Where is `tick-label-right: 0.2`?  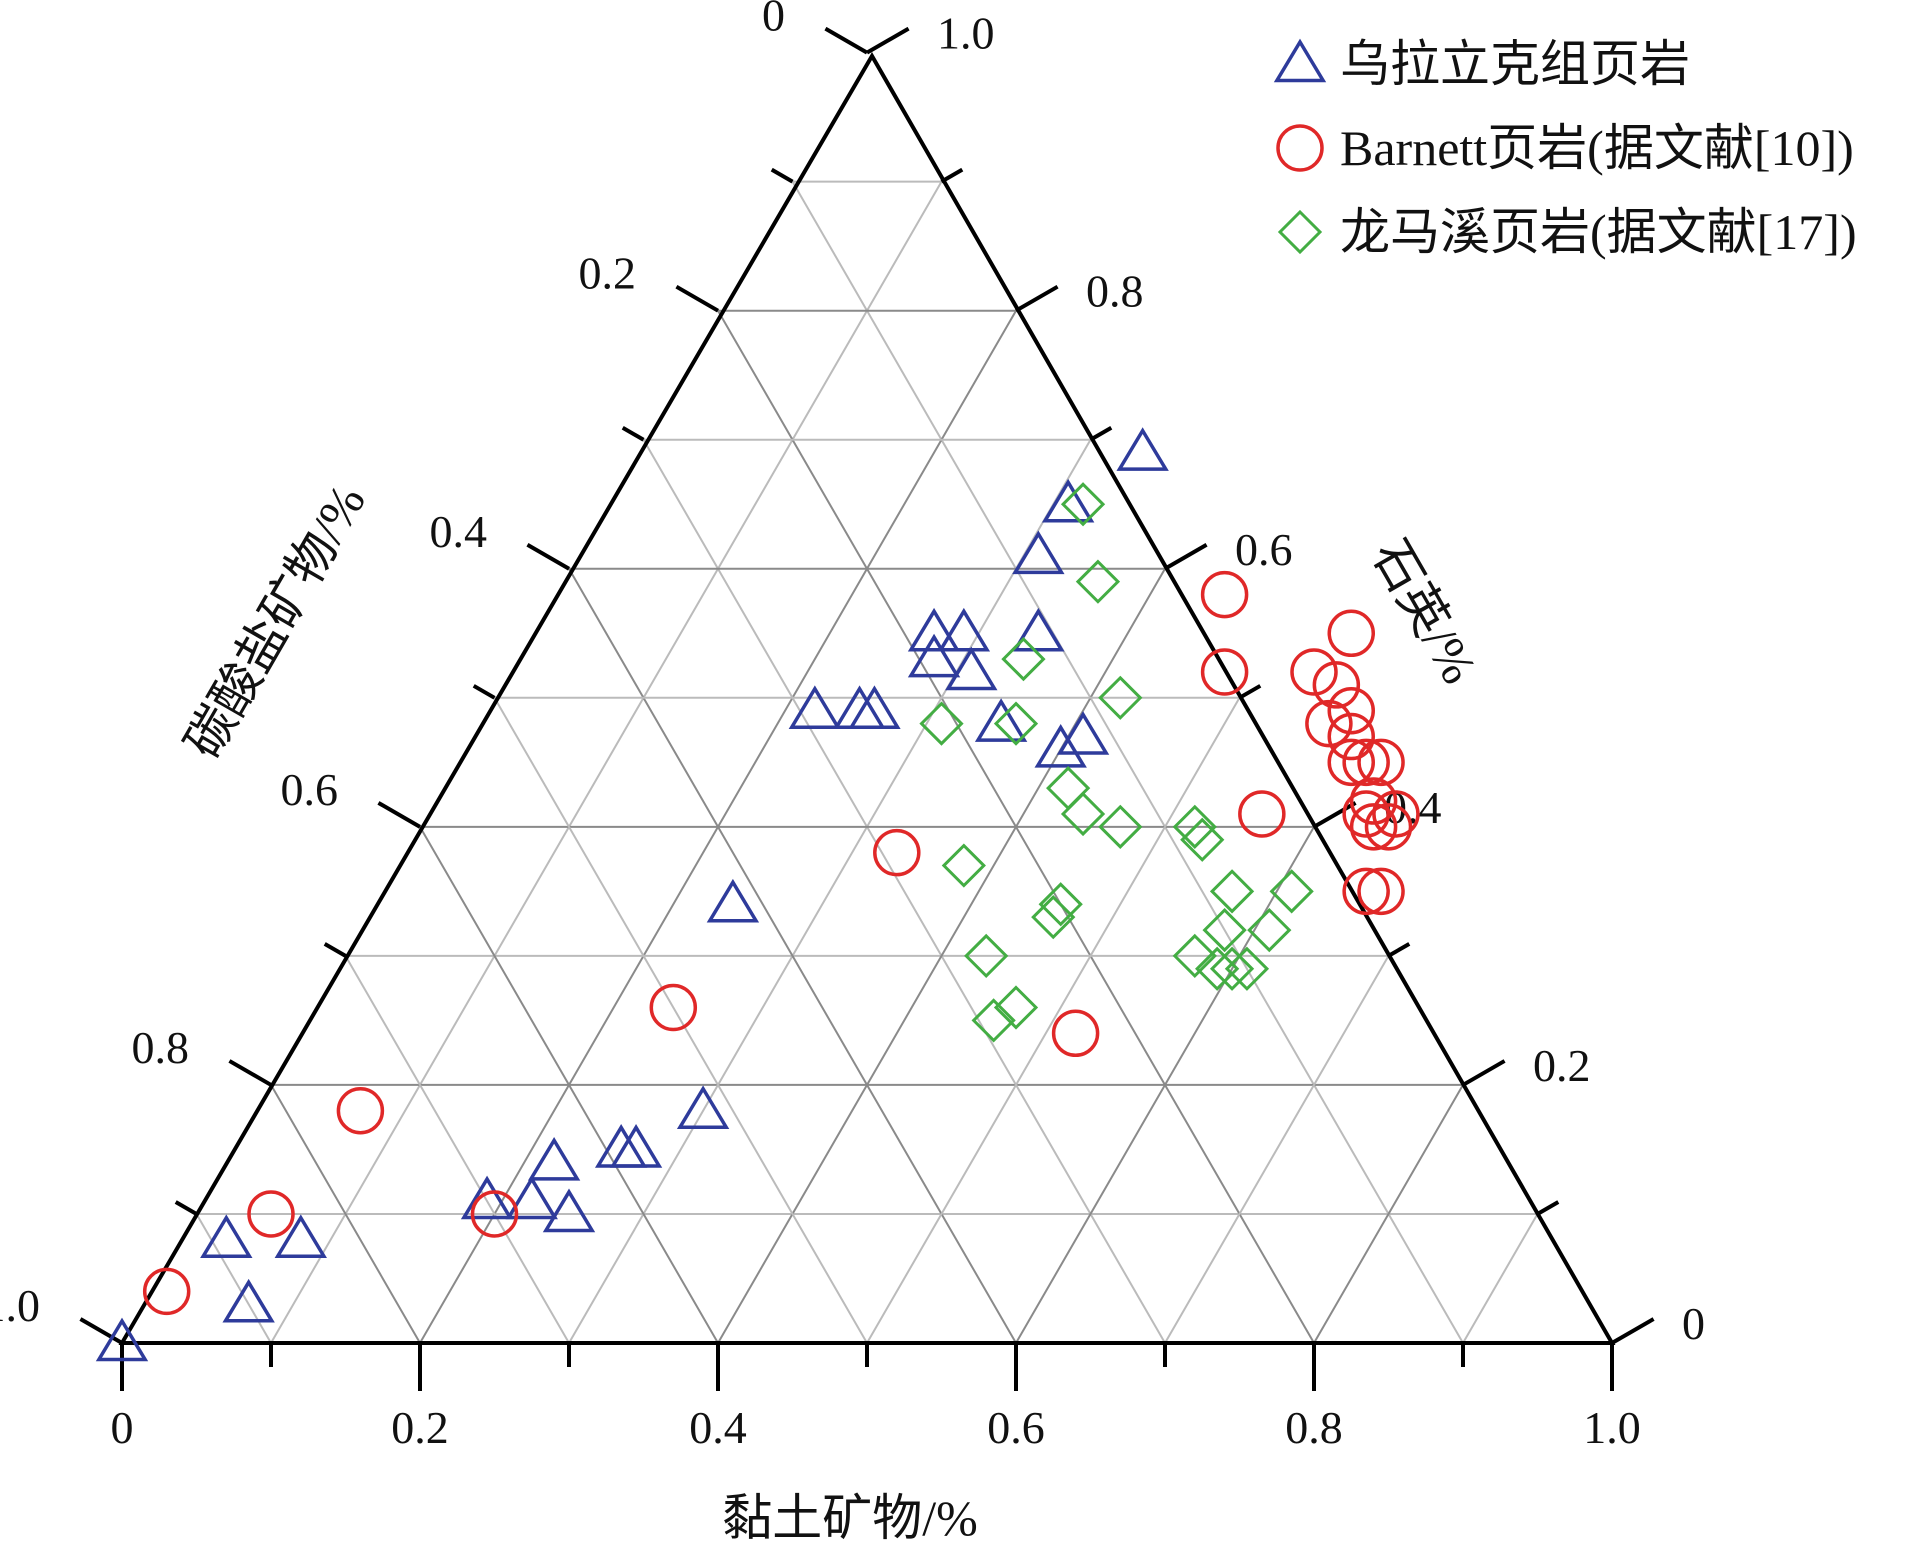
tick-label-right: 0.2 is located at coordinates (1562, 1065).